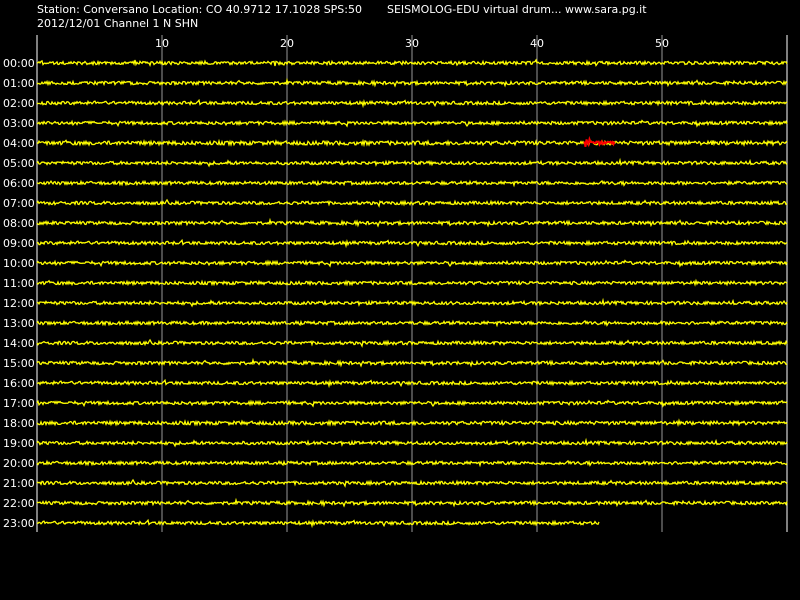 The width and height of the screenshot is (800, 600). Describe the element at coordinates (118, 23) in the screenshot. I see `date-channel-info: 2012/12/01 Channel 1 N SHN` at that location.